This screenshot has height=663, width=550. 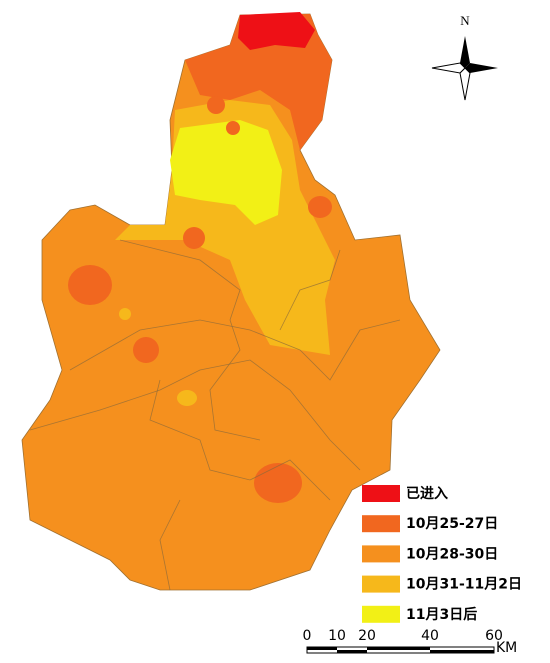 What do you see at coordinates (430, 636) in the screenshot?
I see `scale-label: 40` at bounding box center [430, 636].